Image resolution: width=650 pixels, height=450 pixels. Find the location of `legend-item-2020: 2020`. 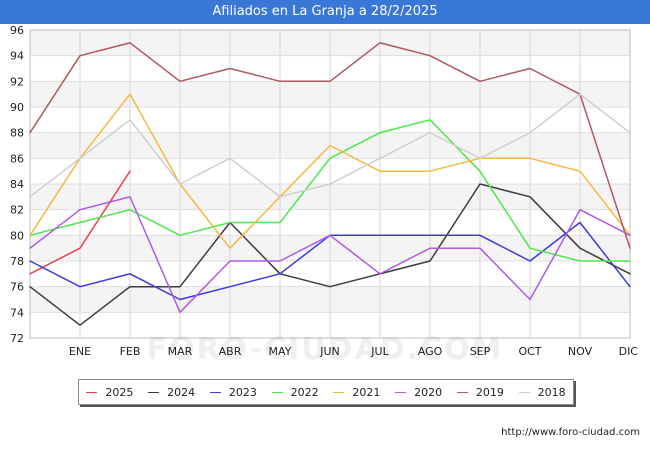

legend-item-2020: 2020 is located at coordinates (418, 392).